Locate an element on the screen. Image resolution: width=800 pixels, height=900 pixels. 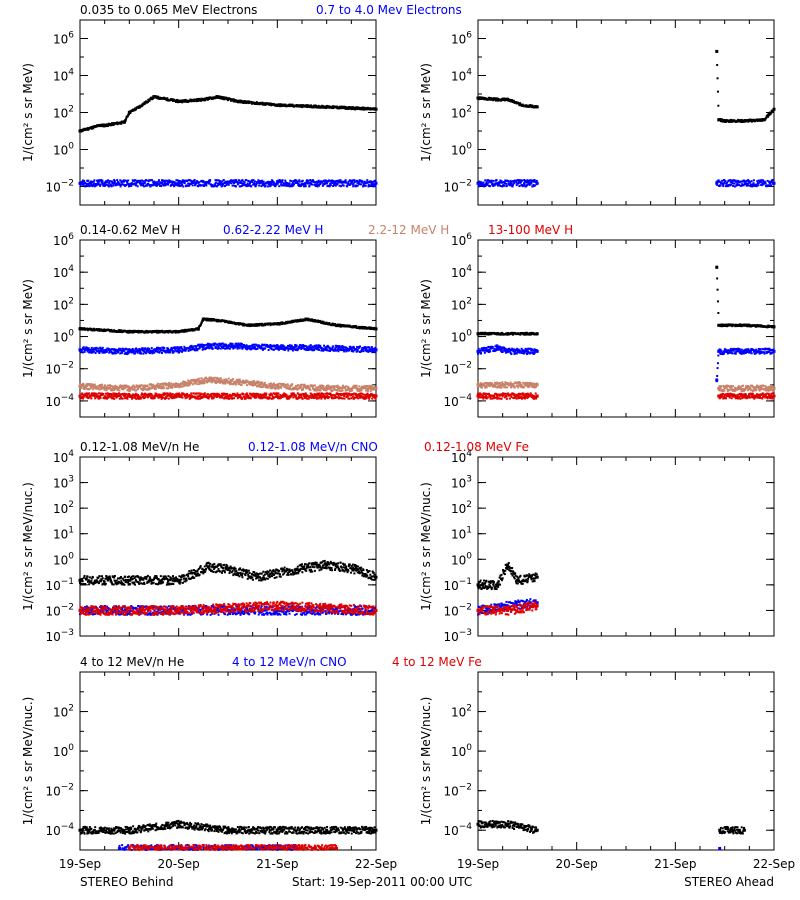
y-tick-label: 100 is located at coordinates (63, 337).